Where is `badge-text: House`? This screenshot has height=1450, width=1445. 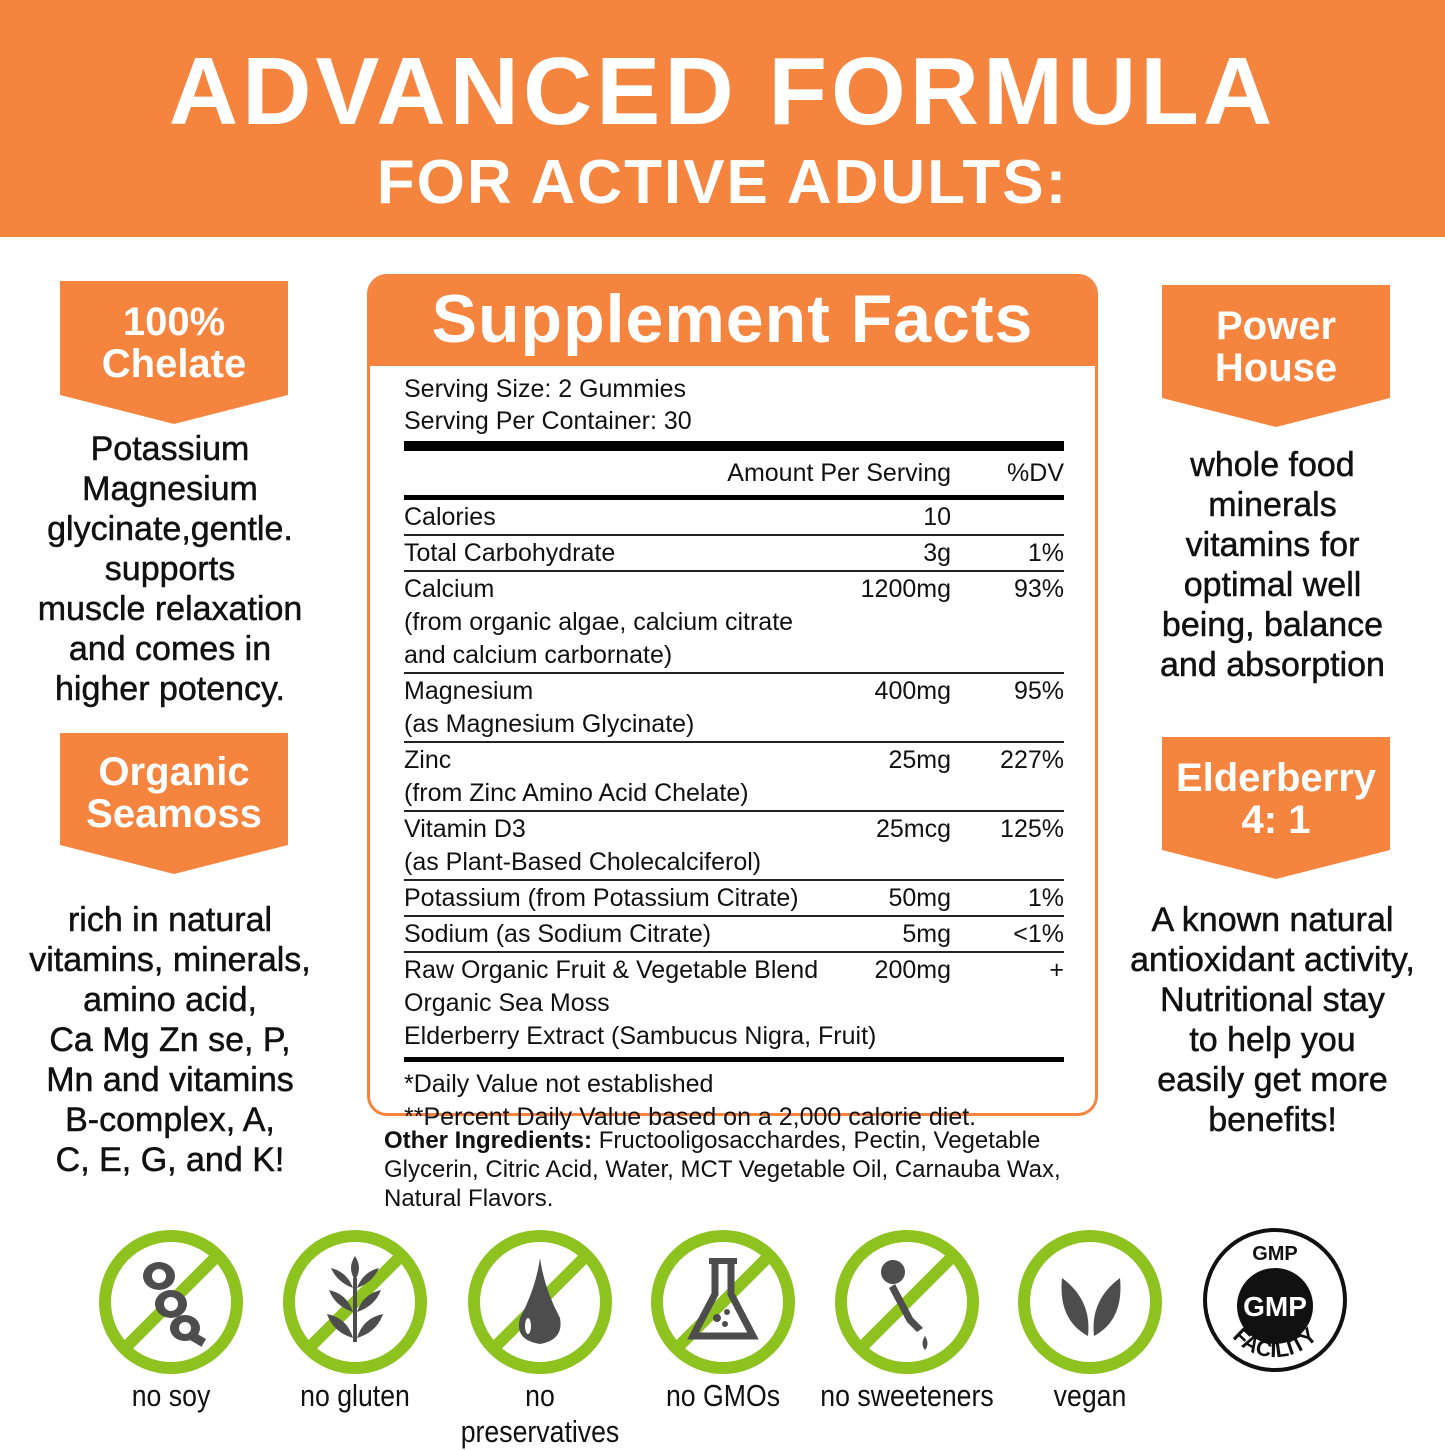 badge-text: House is located at coordinates (1276, 368).